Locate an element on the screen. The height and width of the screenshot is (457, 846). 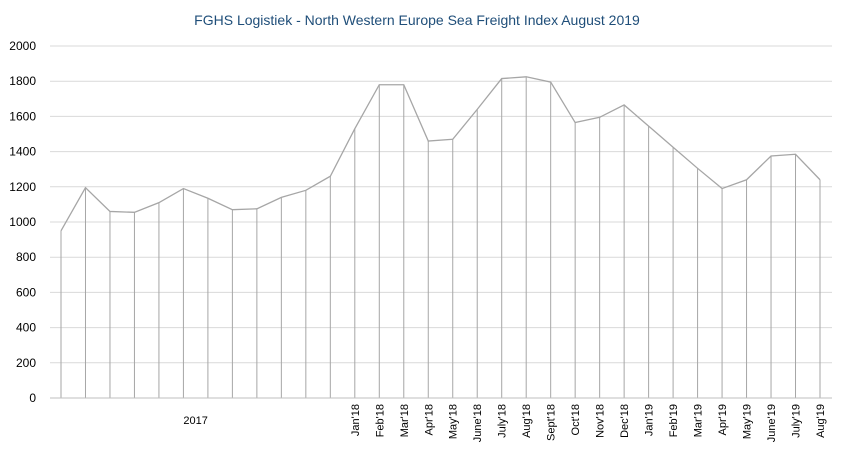
y-tick-label: 1400 is located at coordinates (22, 152).